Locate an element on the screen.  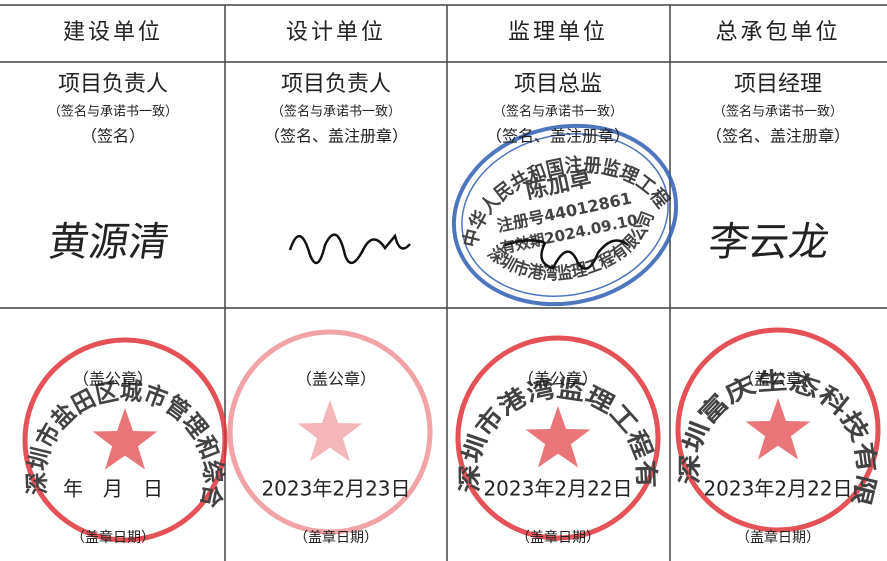
company-seal is located at coordinates (330, 432).